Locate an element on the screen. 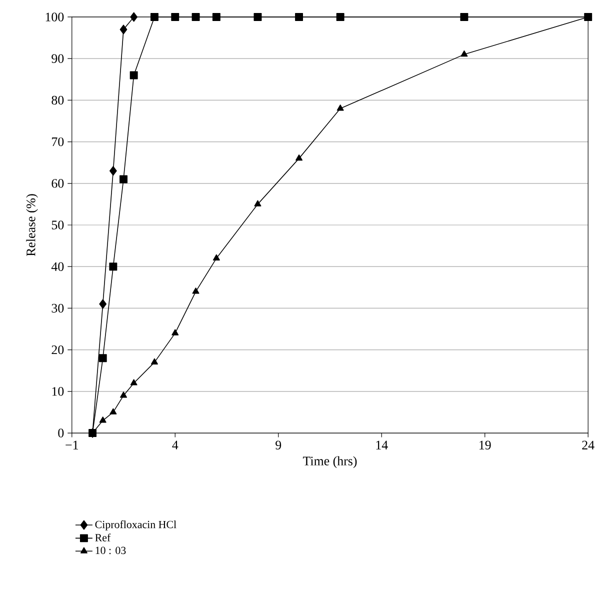 The width and height of the screenshot is (607, 615). y-tick-label: 100 is located at coordinates (55, 17).